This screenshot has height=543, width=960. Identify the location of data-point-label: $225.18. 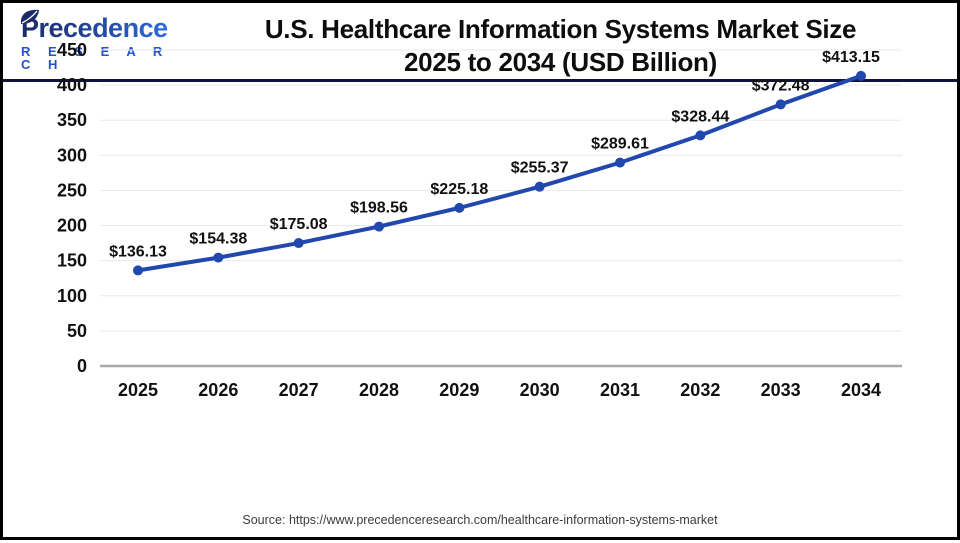
(459, 189).